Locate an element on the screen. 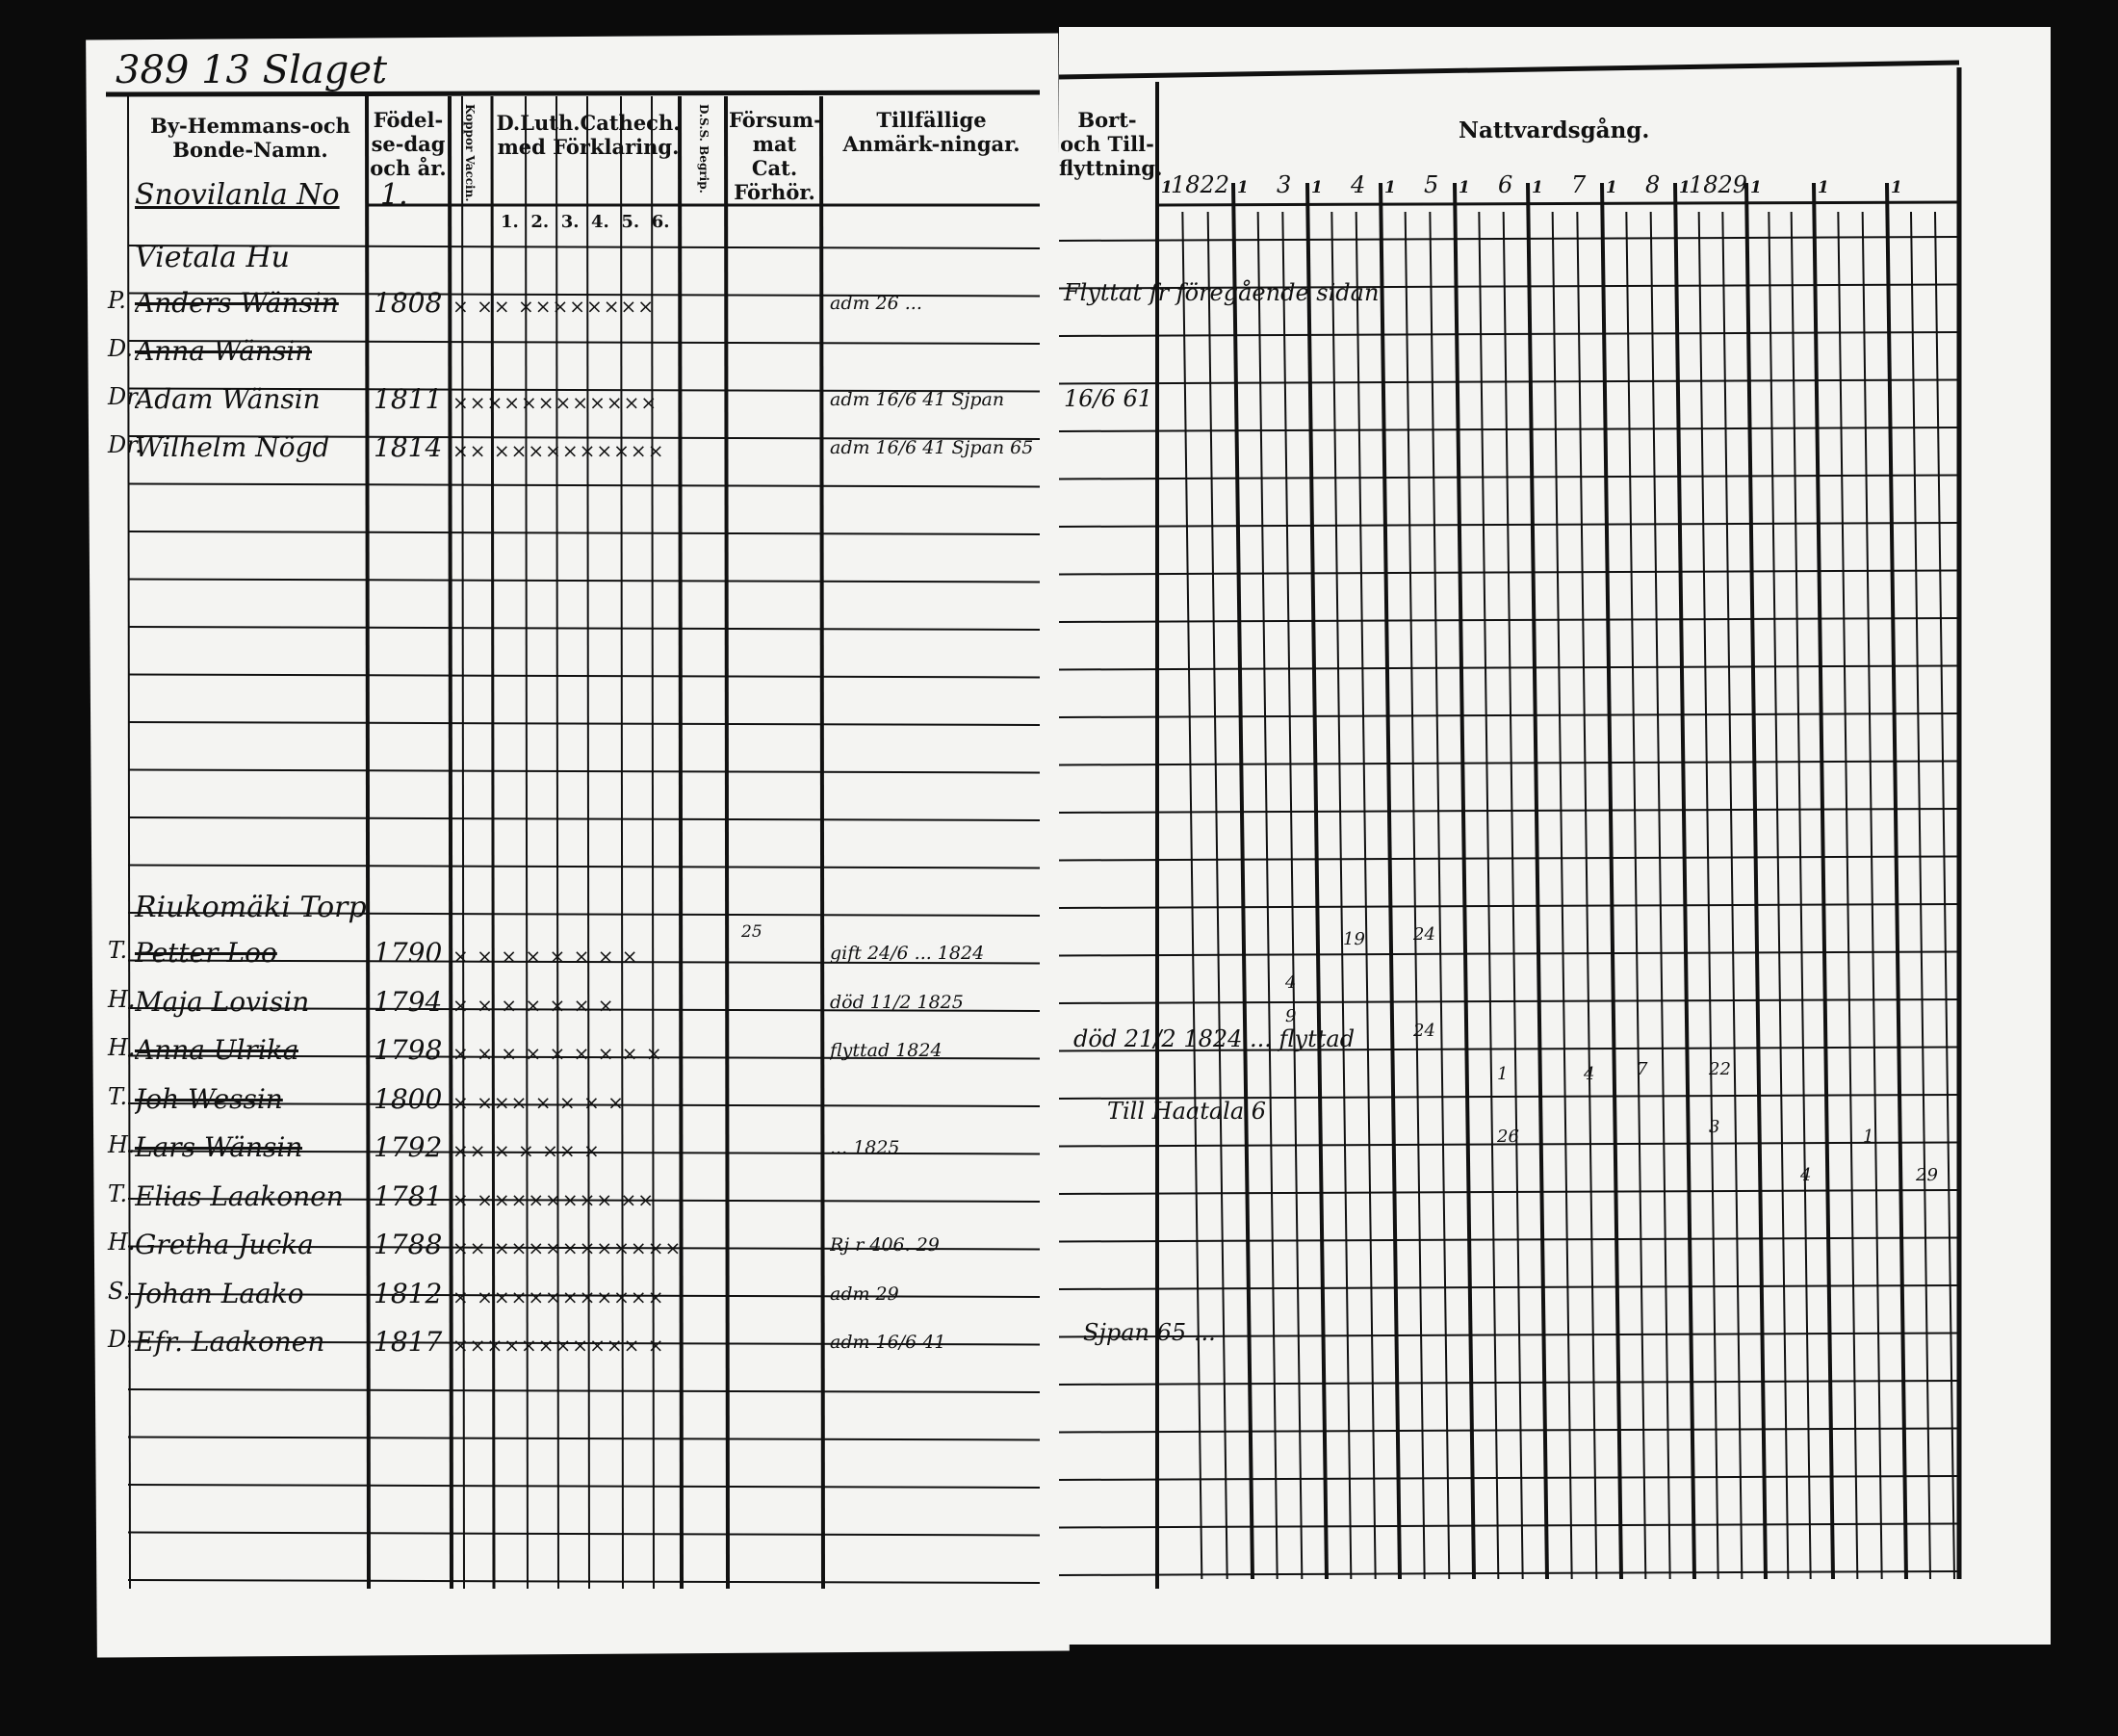  header-vaccination: Koppor Vaccin. is located at coordinates (470, 153).